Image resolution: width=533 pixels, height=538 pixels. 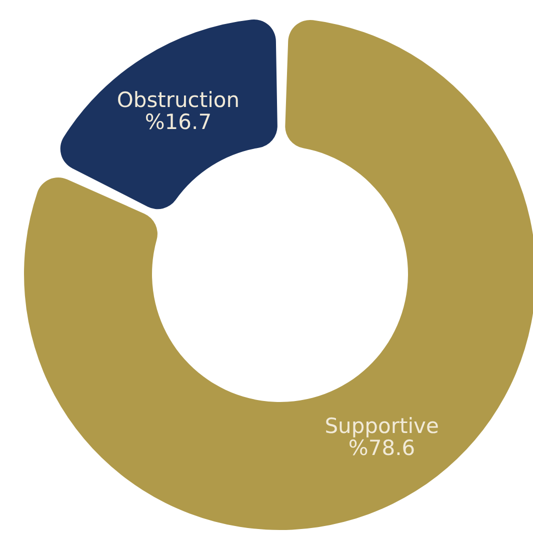 I want to click on data-label: %16.7, so click(x=178, y=122).